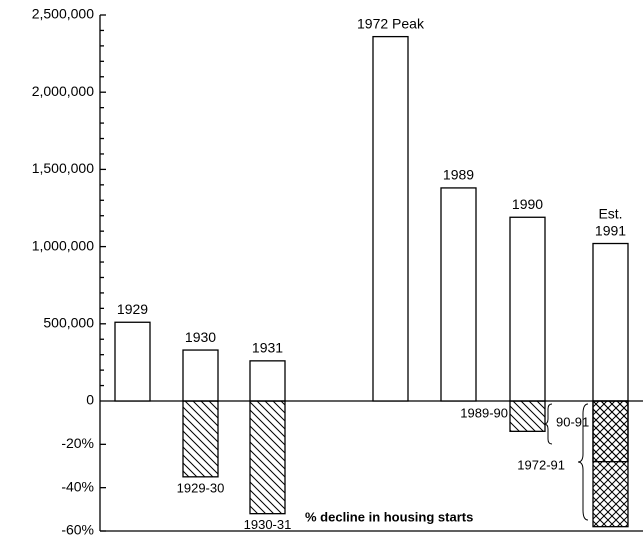  I want to click on decline-label: 1930-31, so click(268, 524).